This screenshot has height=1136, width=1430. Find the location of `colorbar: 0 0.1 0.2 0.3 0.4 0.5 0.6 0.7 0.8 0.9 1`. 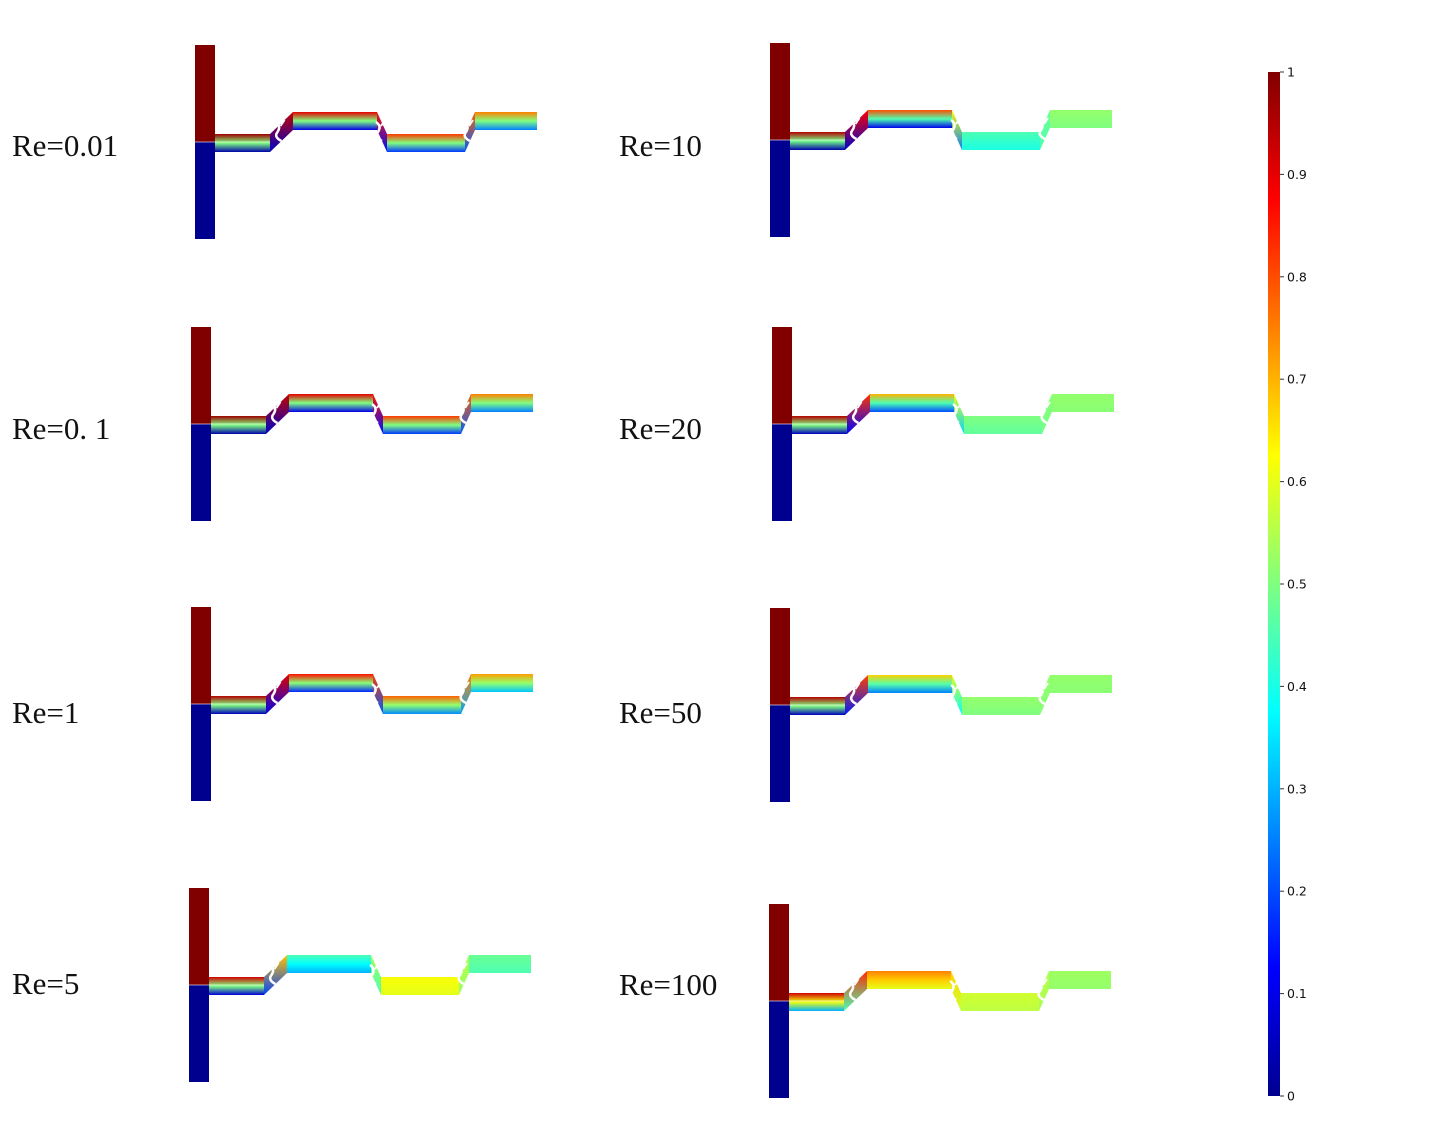

colorbar: 0 0.1 0.2 0.3 0.4 0.5 0.6 0.7 0.8 0.9 1 is located at coordinates (1287, 584).